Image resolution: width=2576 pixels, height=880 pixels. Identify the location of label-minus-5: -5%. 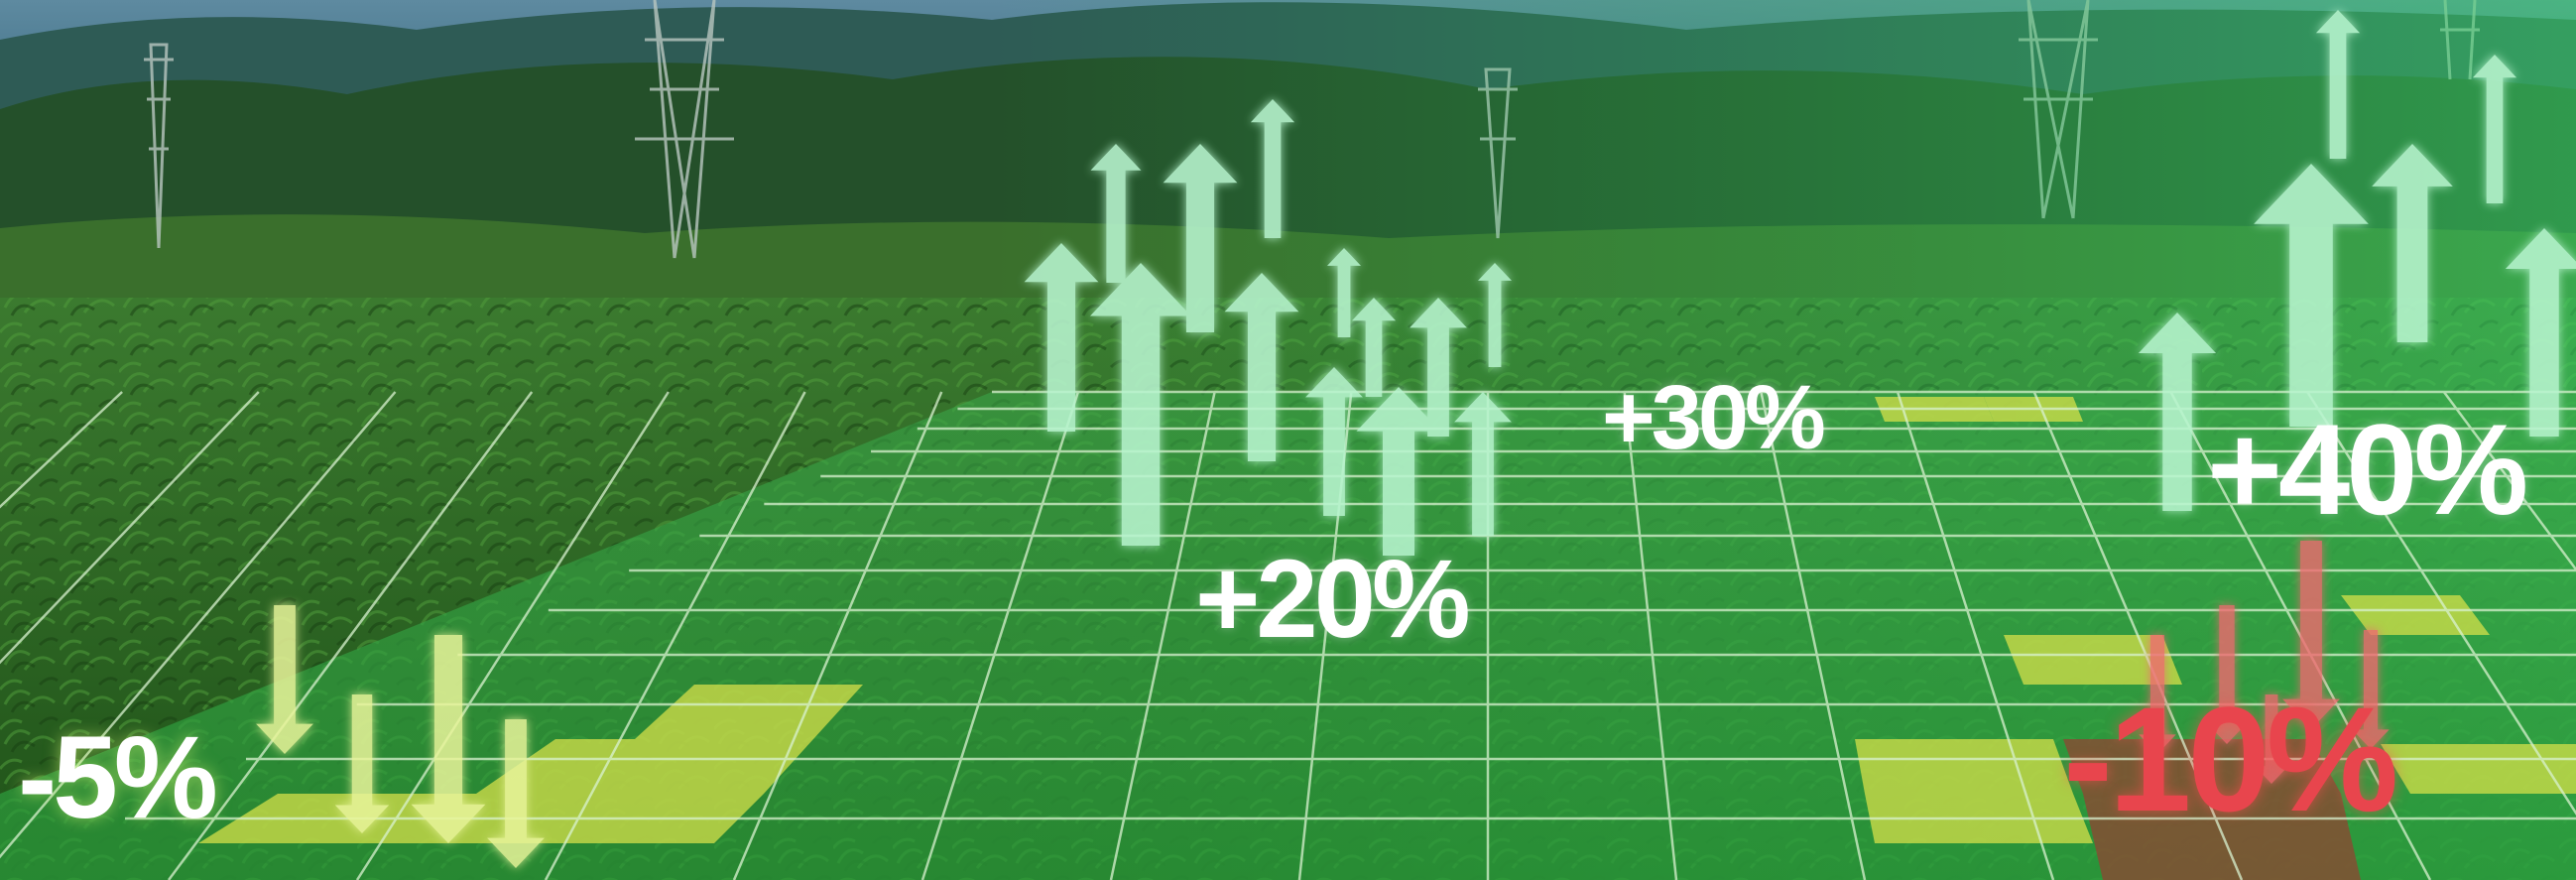
(118, 777).